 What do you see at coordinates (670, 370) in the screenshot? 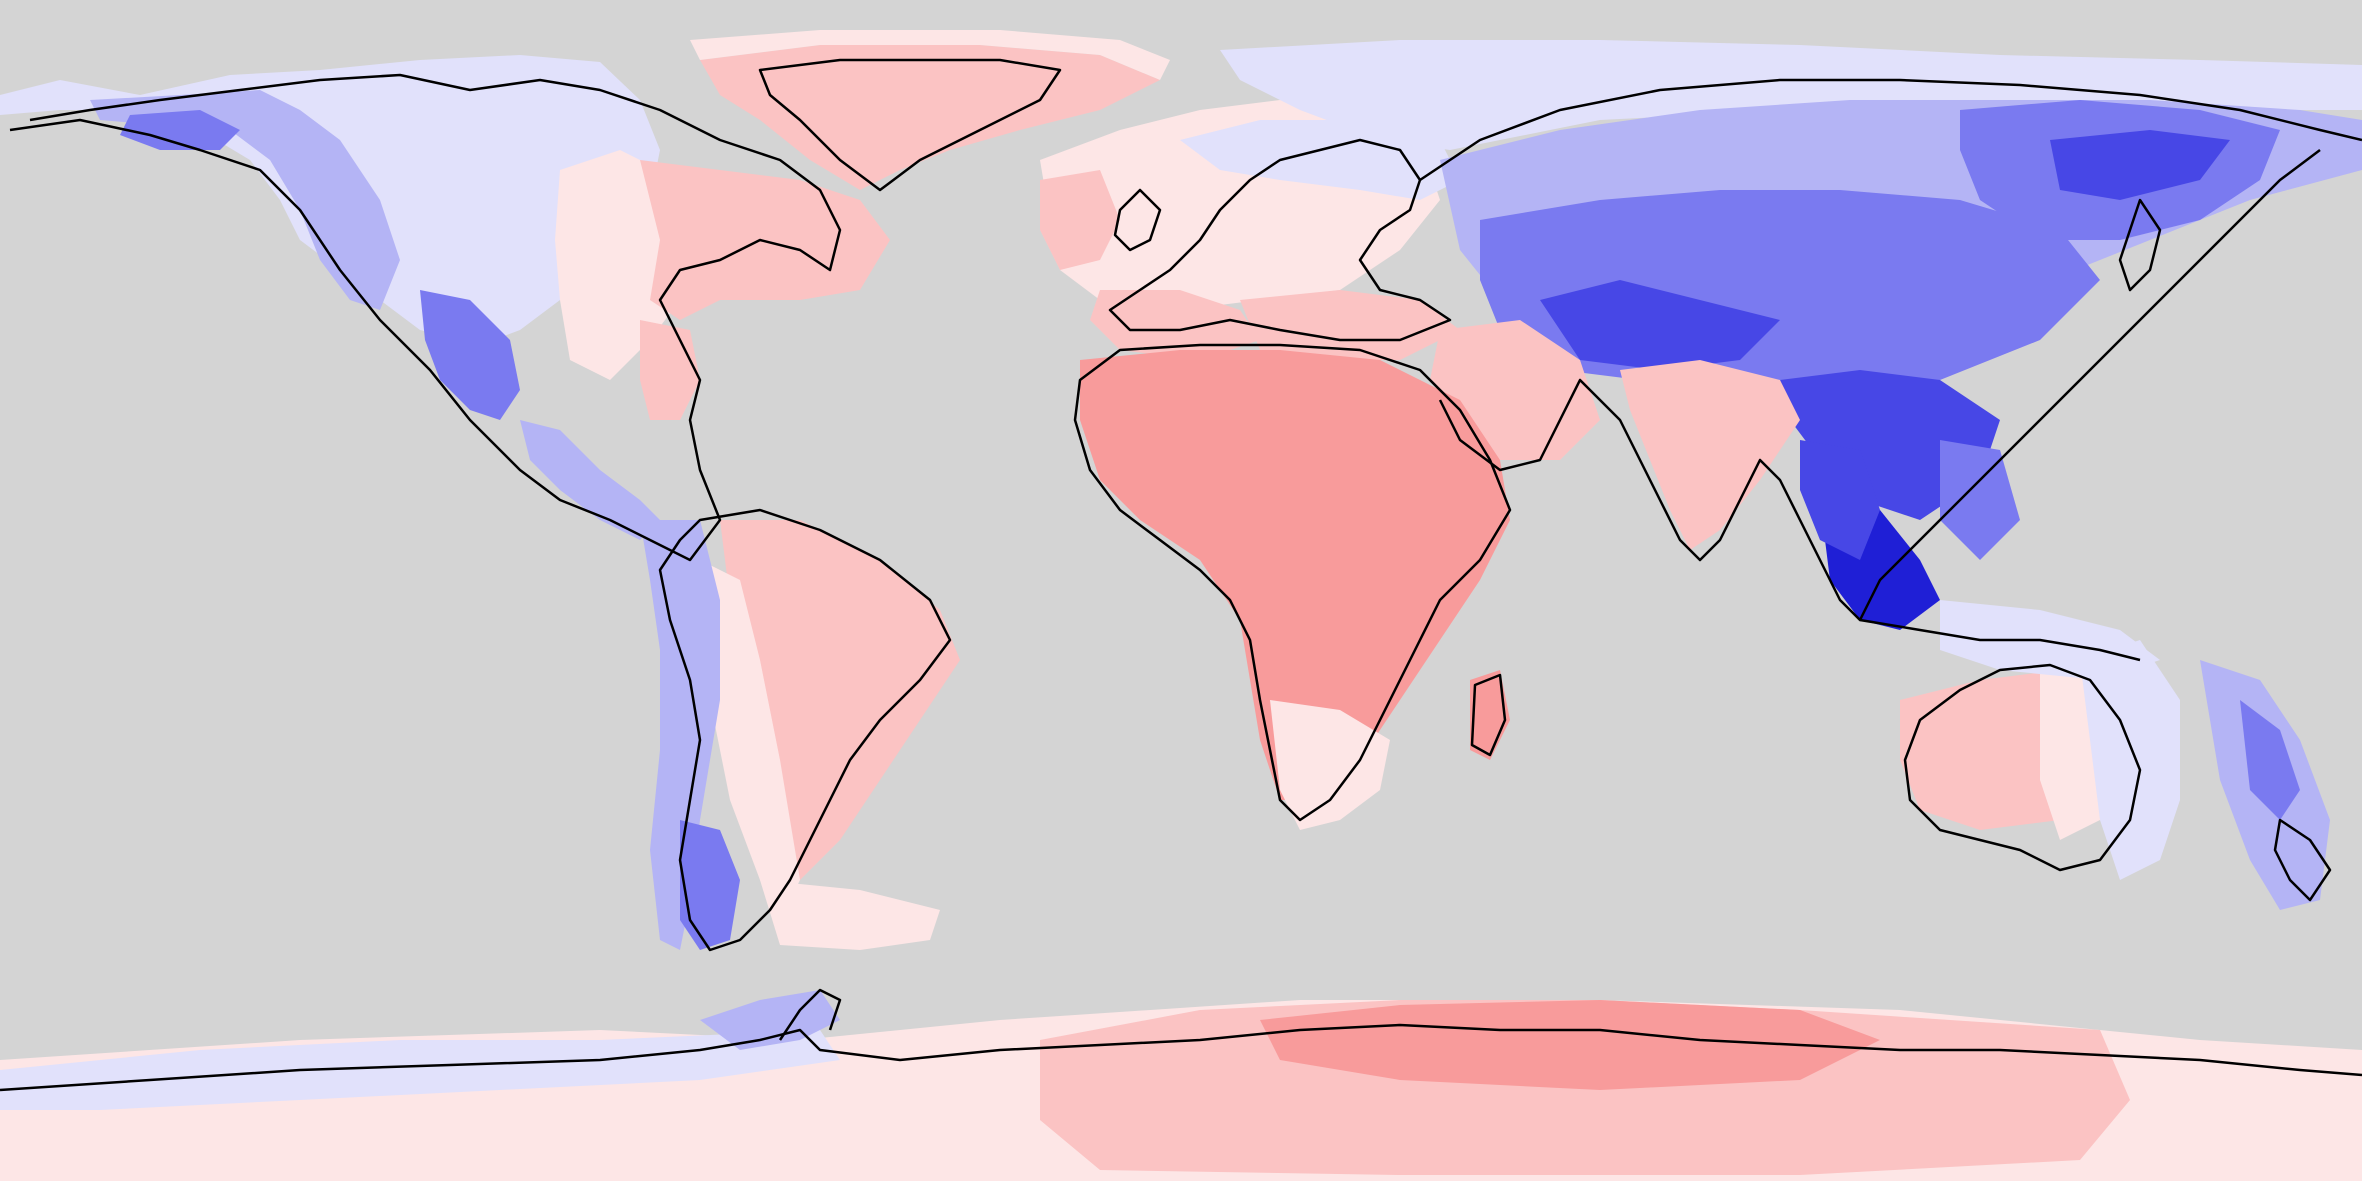
I see `region-gulf-coast-red` at bounding box center [670, 370].